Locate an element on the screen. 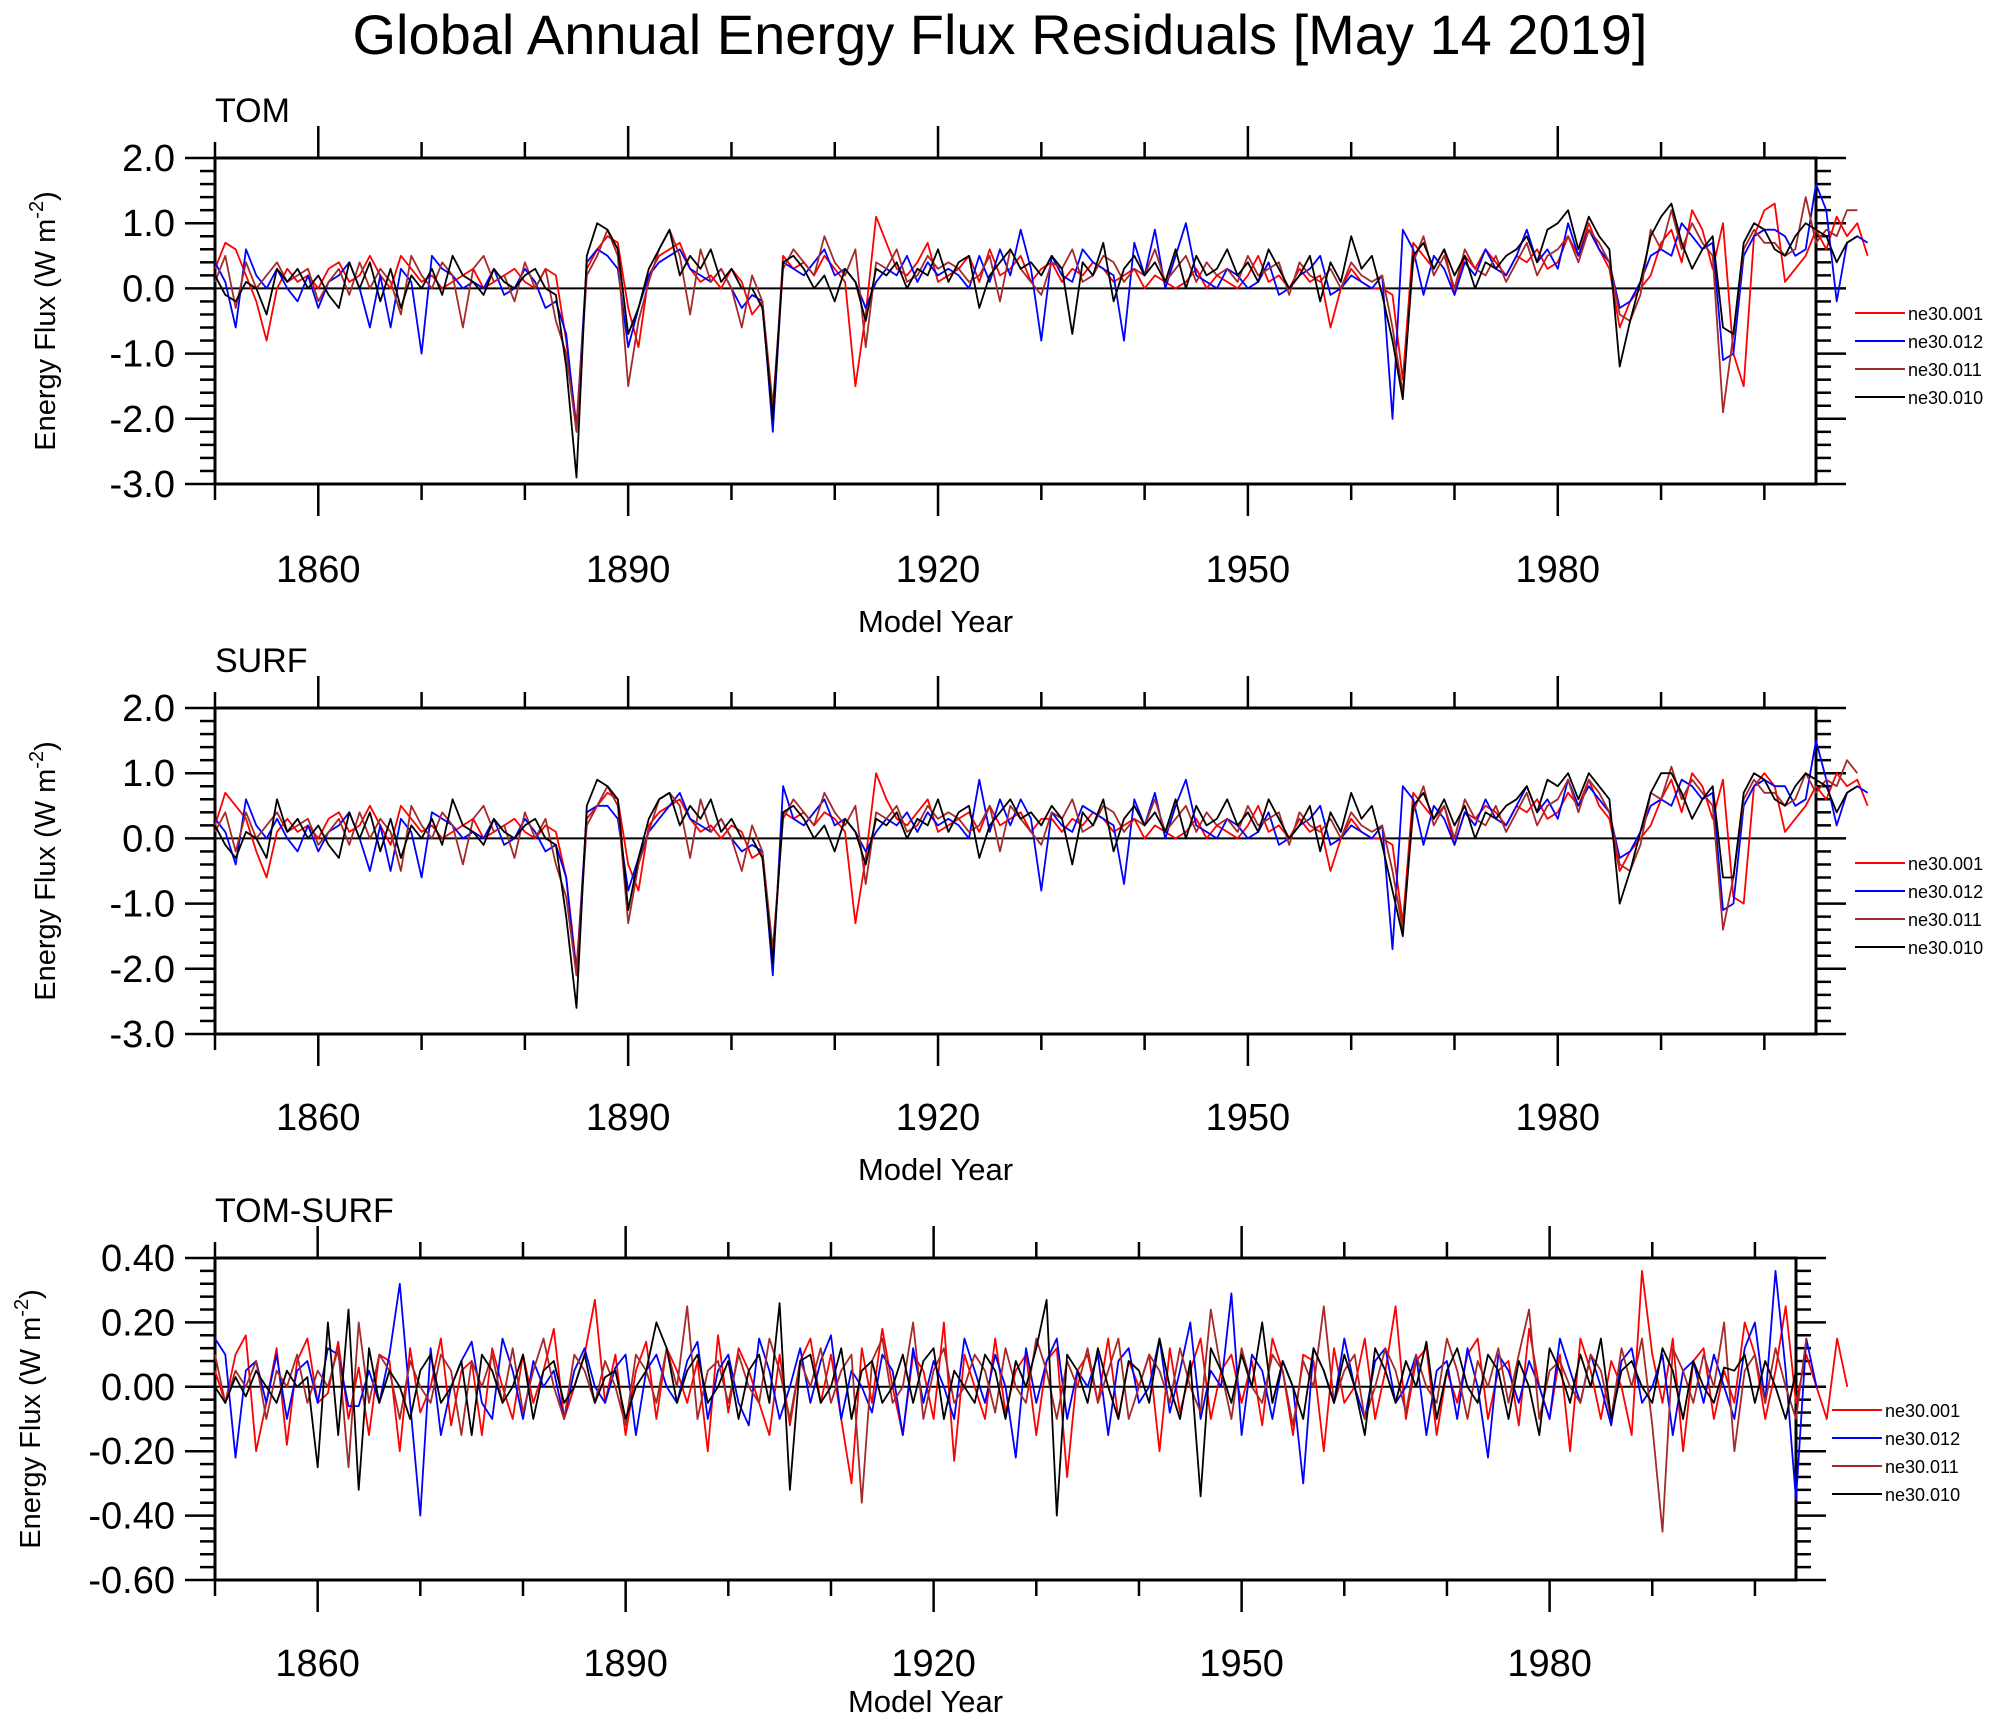 This screenshot has width=2000, height=1726. panel-title: SURF is located at coordinates (261, 661).